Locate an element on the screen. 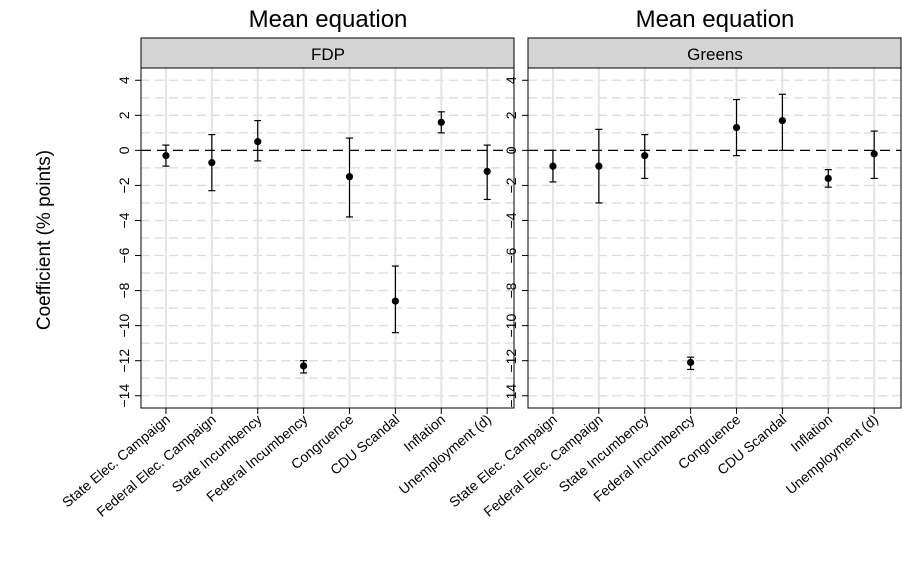 The image size is (902, 585). panel-strip-label: Greens is located at coordinates (715, 54).